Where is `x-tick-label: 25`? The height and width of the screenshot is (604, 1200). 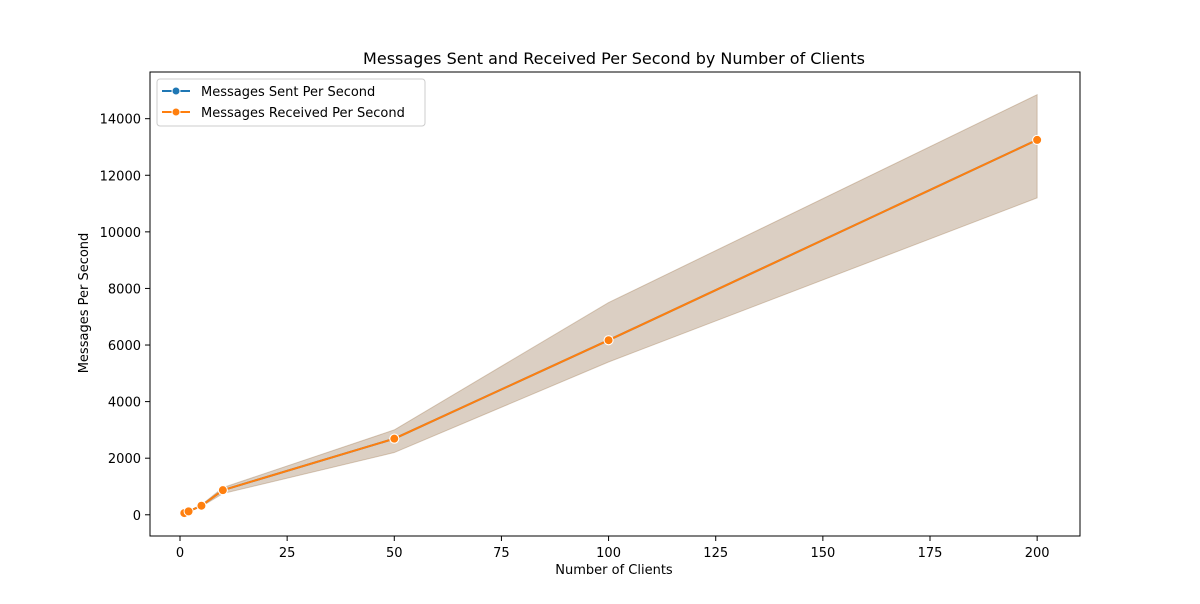
x-tick-label: 25 is located at coordinates (287, 553).